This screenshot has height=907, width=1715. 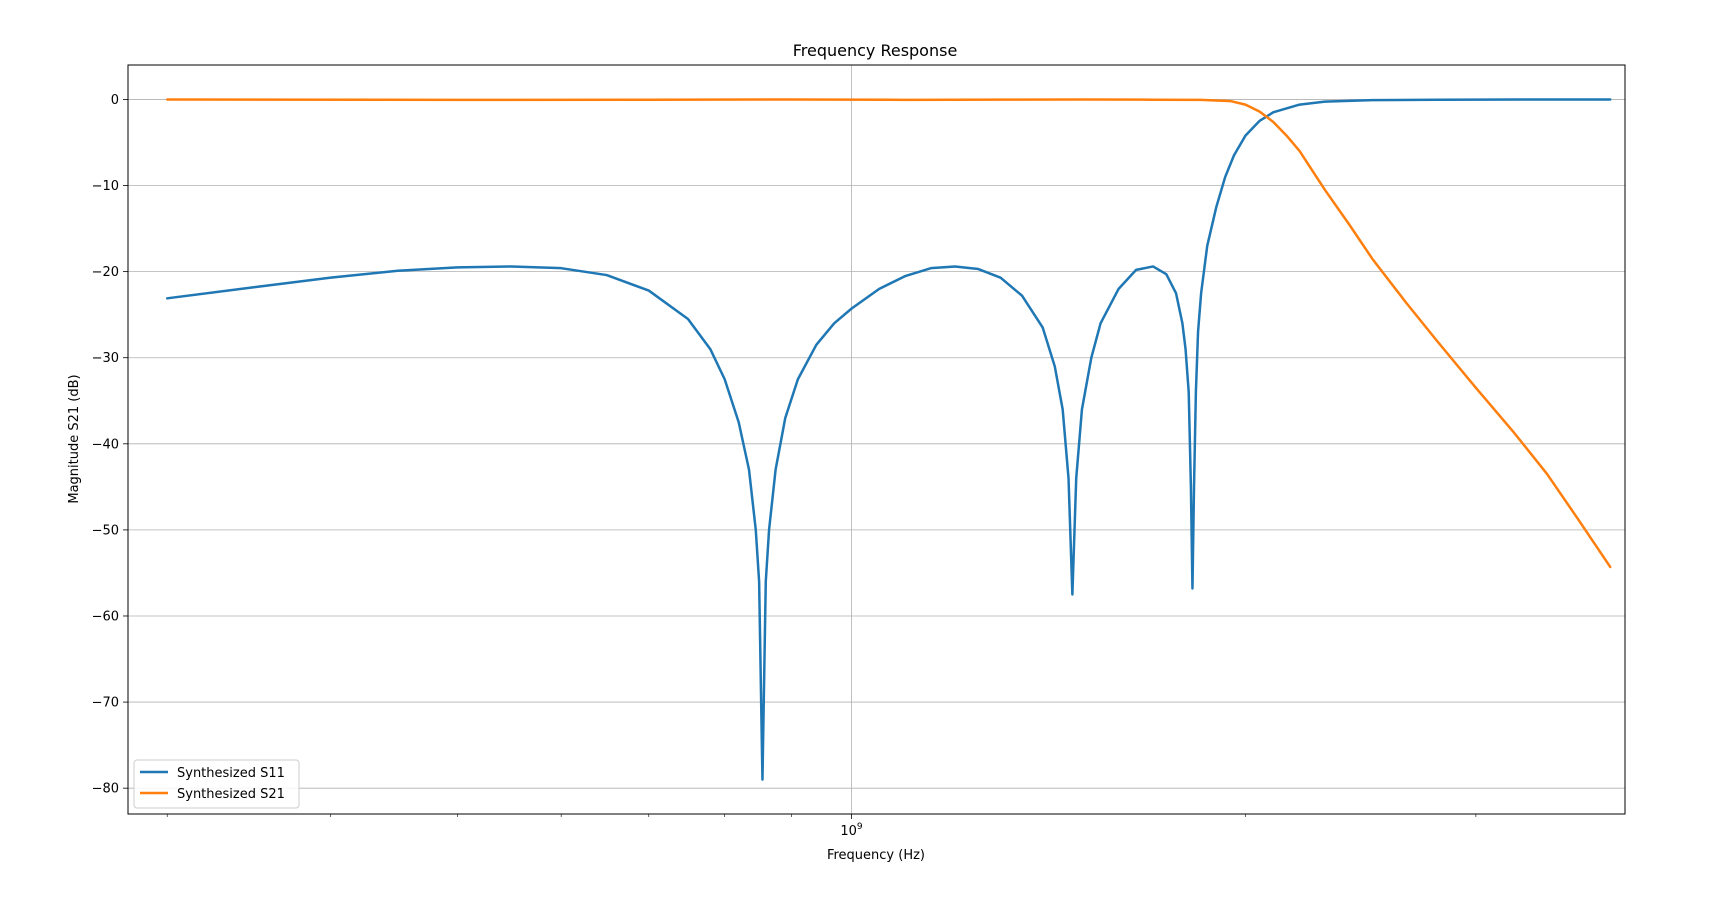 I want to click on legend-label-s11: Synthesized S11, so click(x=231, y=773).